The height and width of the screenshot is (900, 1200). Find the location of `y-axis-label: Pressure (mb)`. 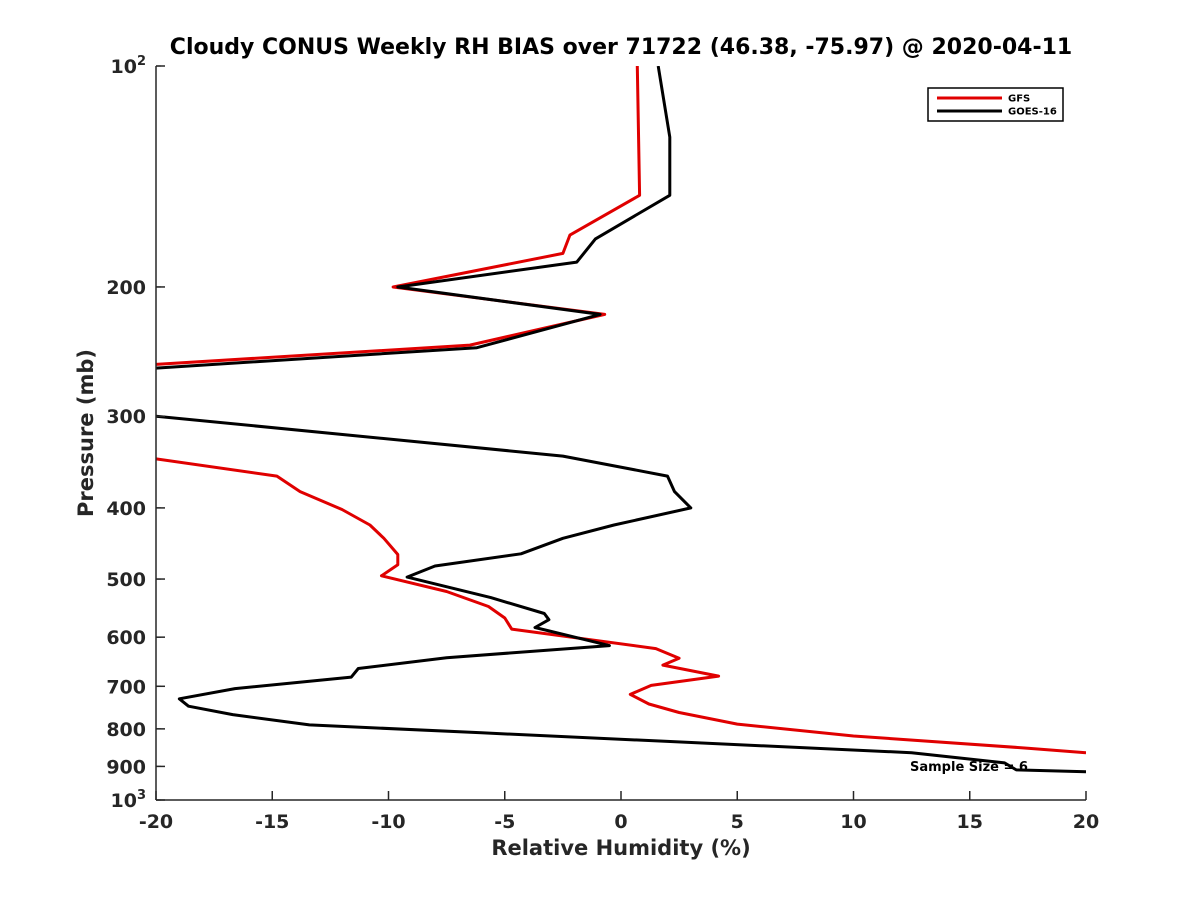

y-axis-label: Pressure (mb) is located at coordinates (86, 433).